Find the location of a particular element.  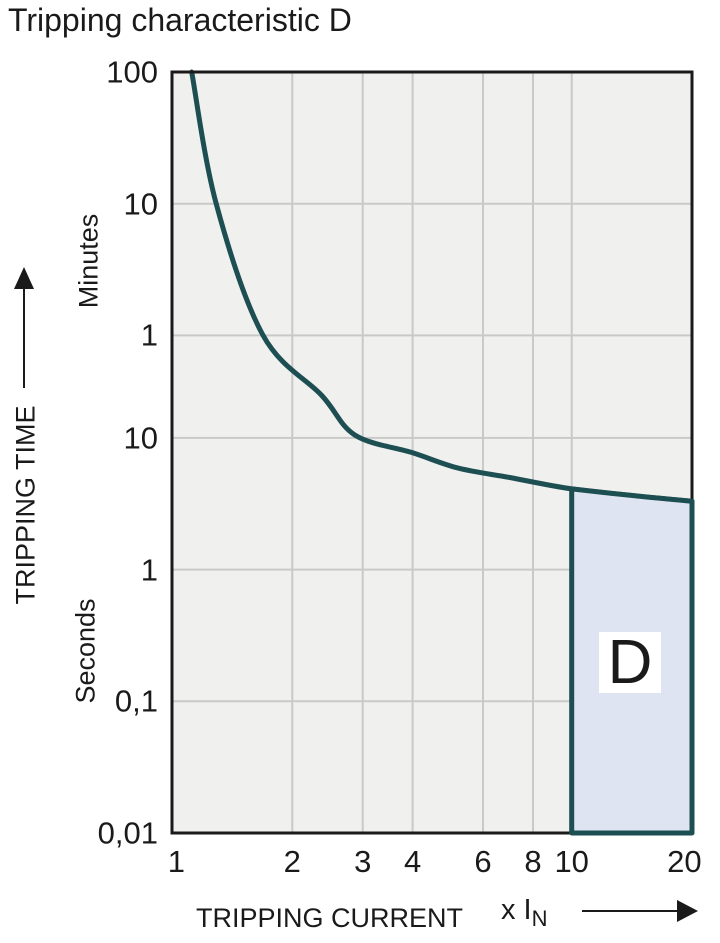

x-tick-label: 4 is located at coordinates (412, 861).